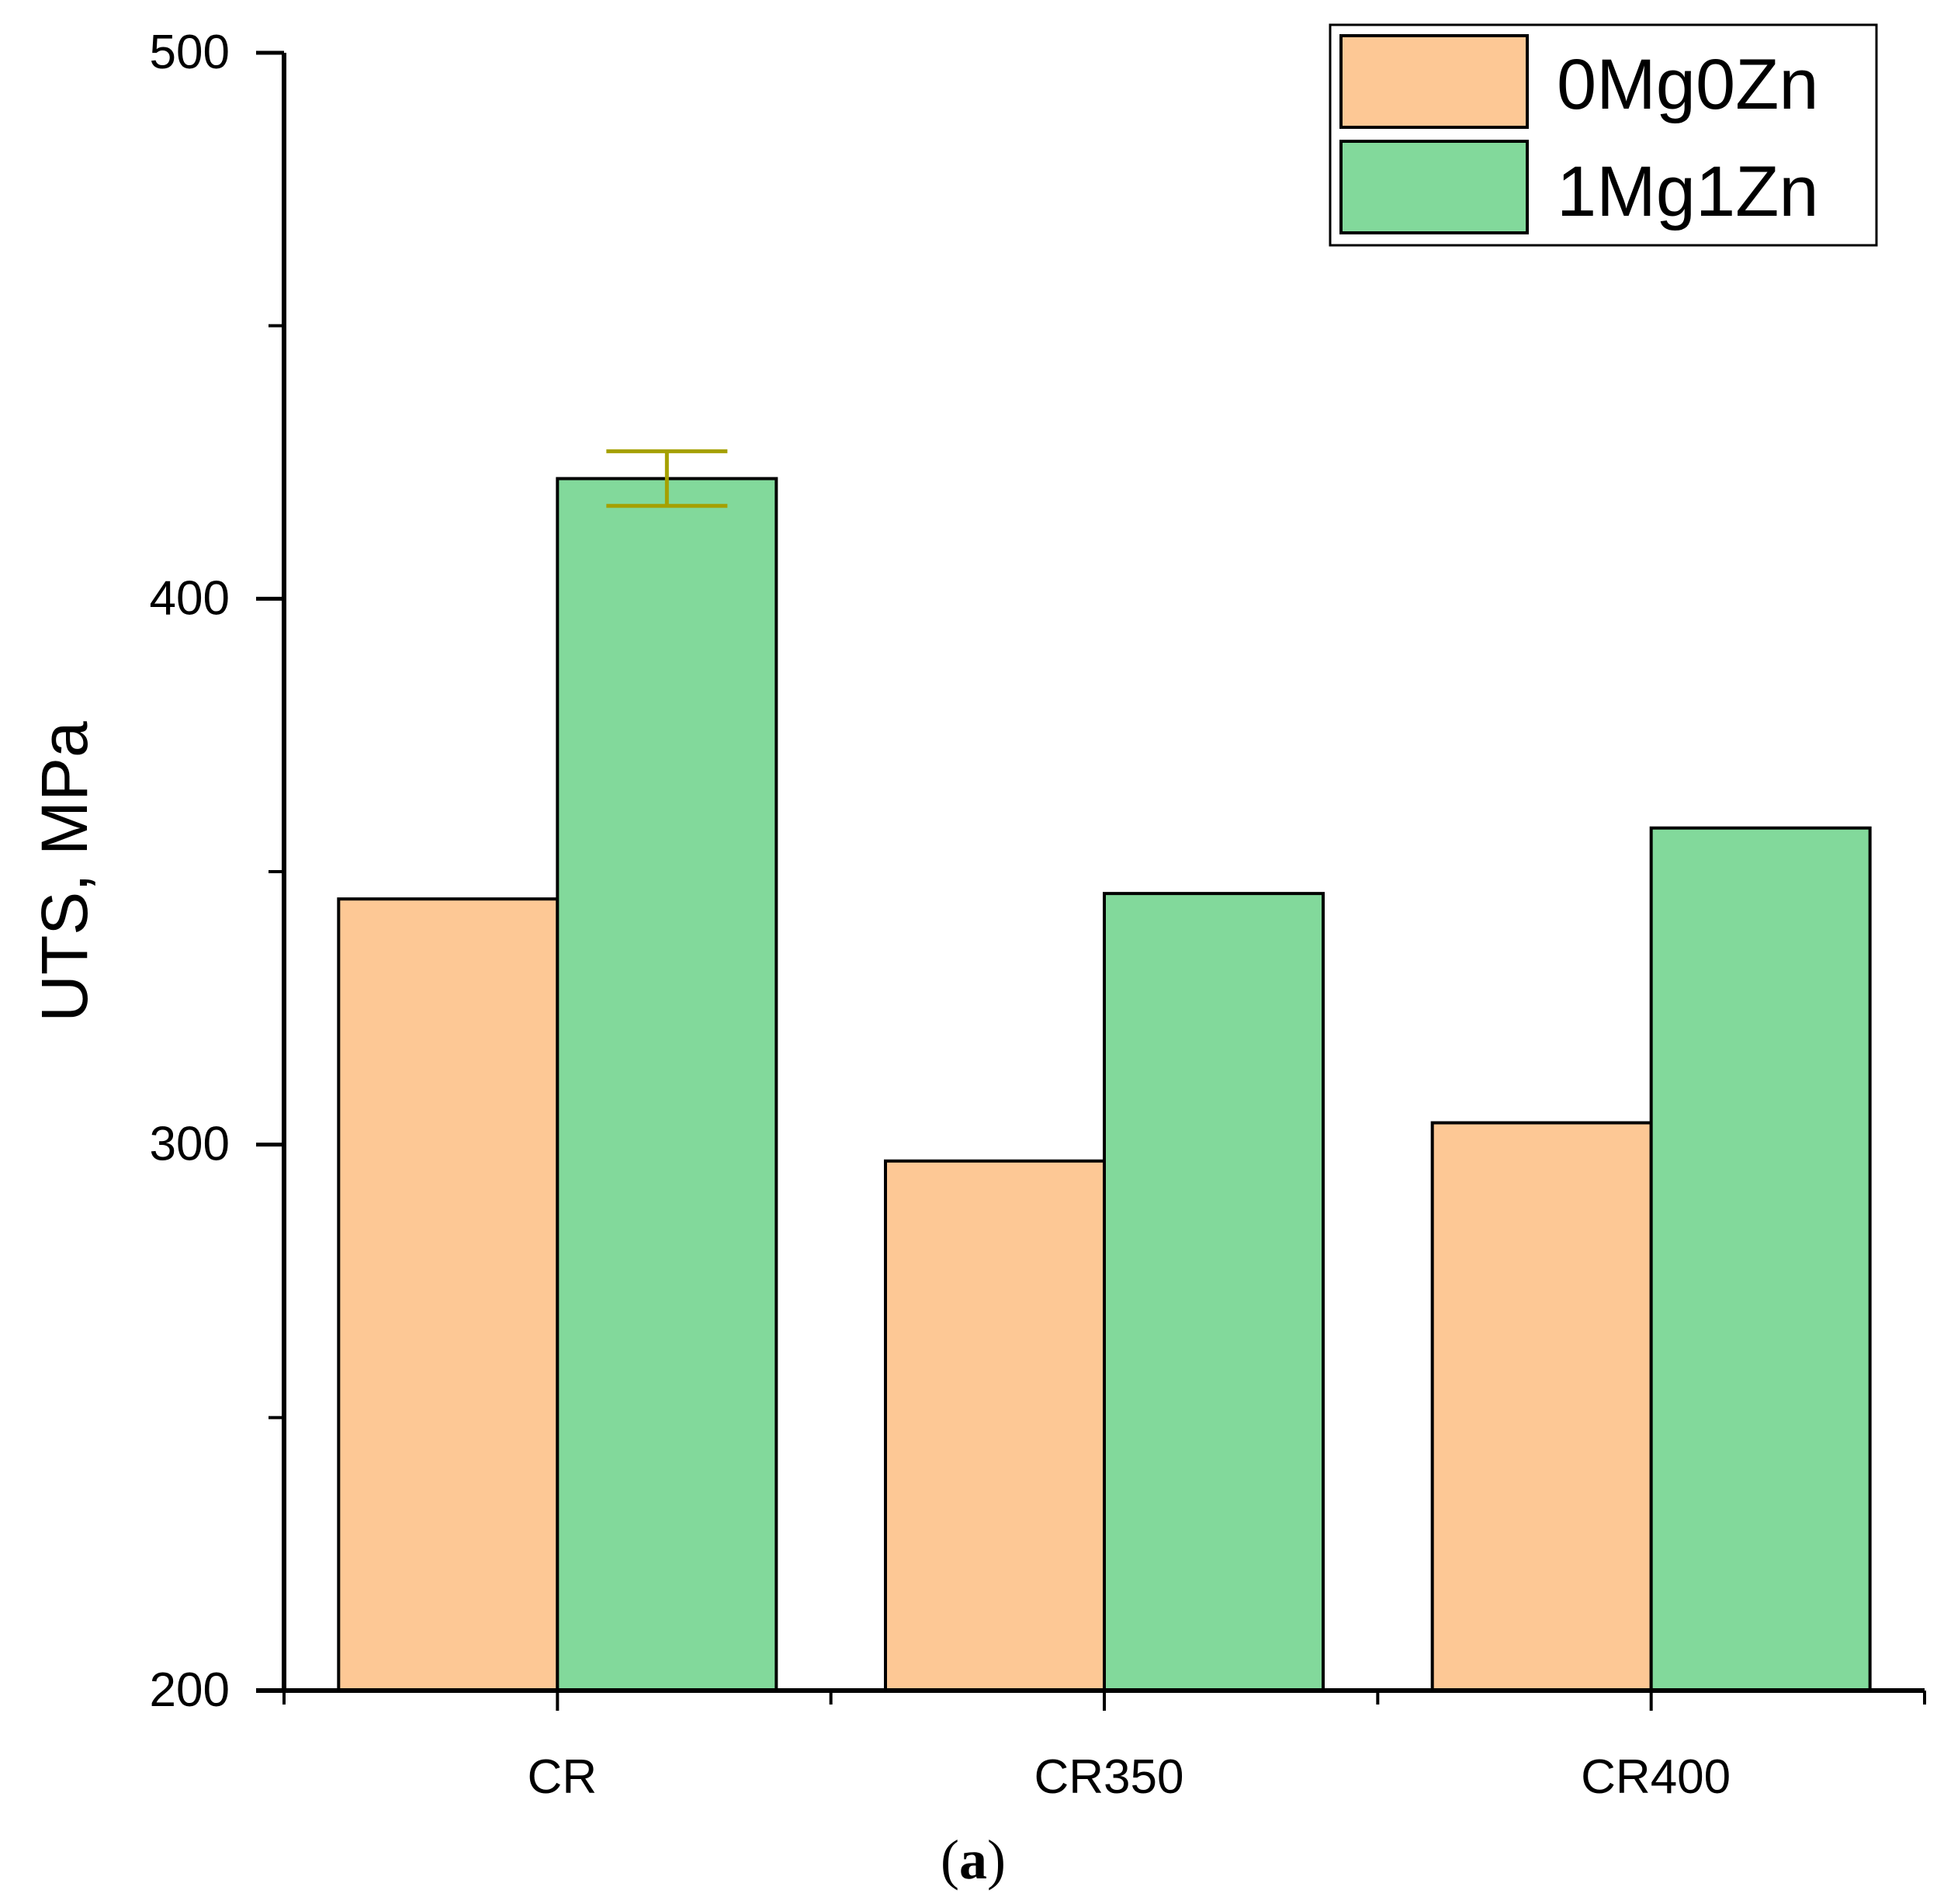  What do you see at coordinates (996, 1860) in the screenshot?
I see `caption-close: )` at bounding box center [996, 1860].